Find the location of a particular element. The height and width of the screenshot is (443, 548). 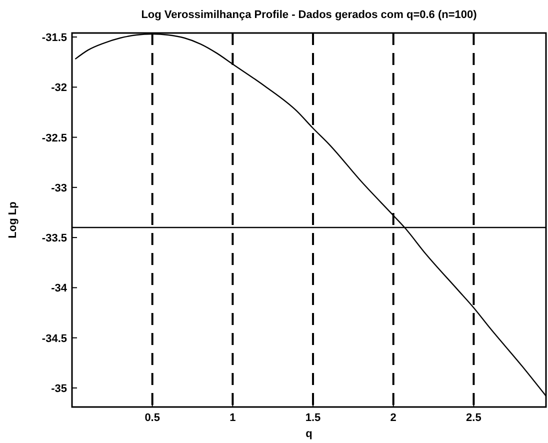

y-tick-label: -35 is located at coordinates (59, 388).